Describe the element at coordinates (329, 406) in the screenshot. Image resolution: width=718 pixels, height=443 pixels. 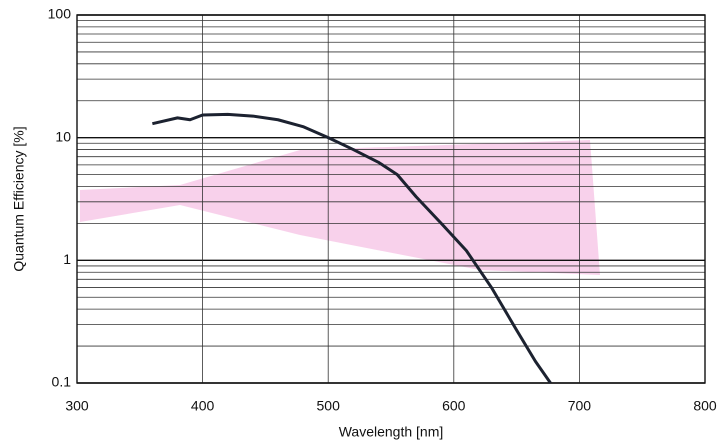
I see `x-tick-label: 500` at that location.